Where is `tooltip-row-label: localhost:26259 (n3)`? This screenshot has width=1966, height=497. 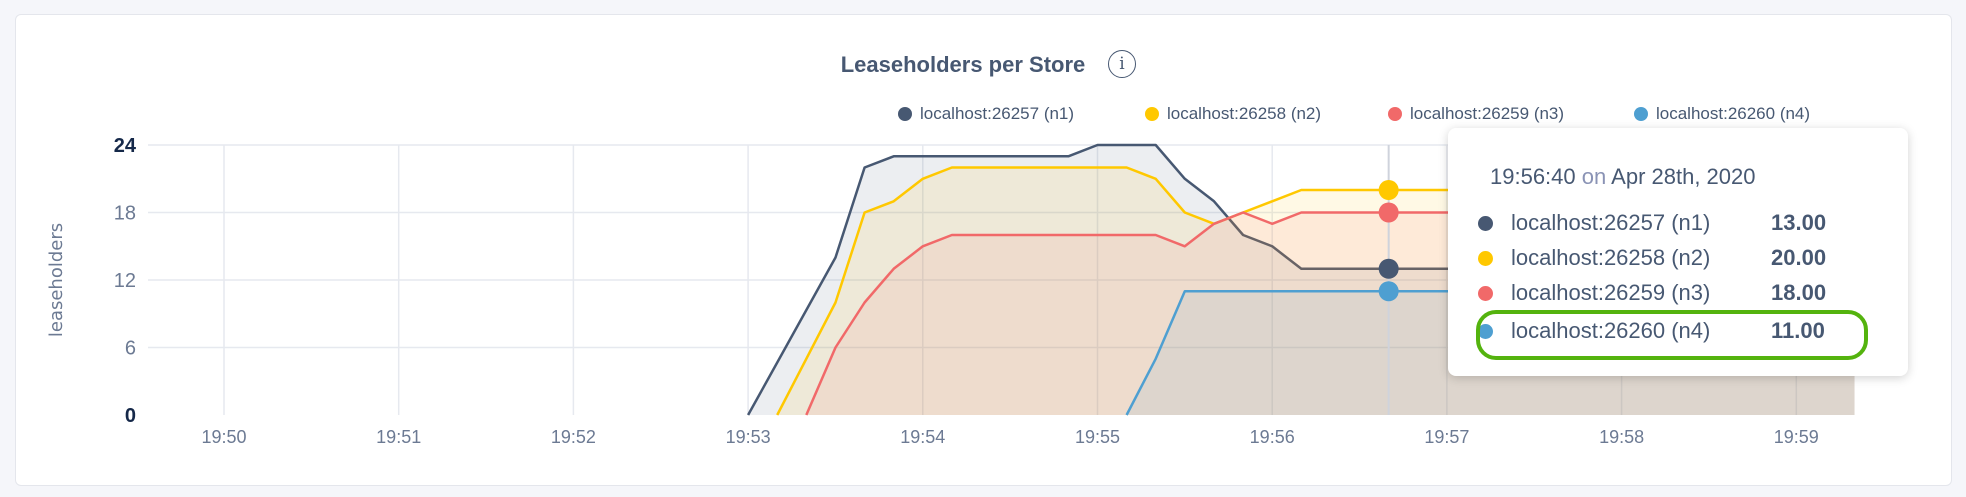
tooltip-row-label: localhost:26259 (n3) is located at coordinates (1611, 292).